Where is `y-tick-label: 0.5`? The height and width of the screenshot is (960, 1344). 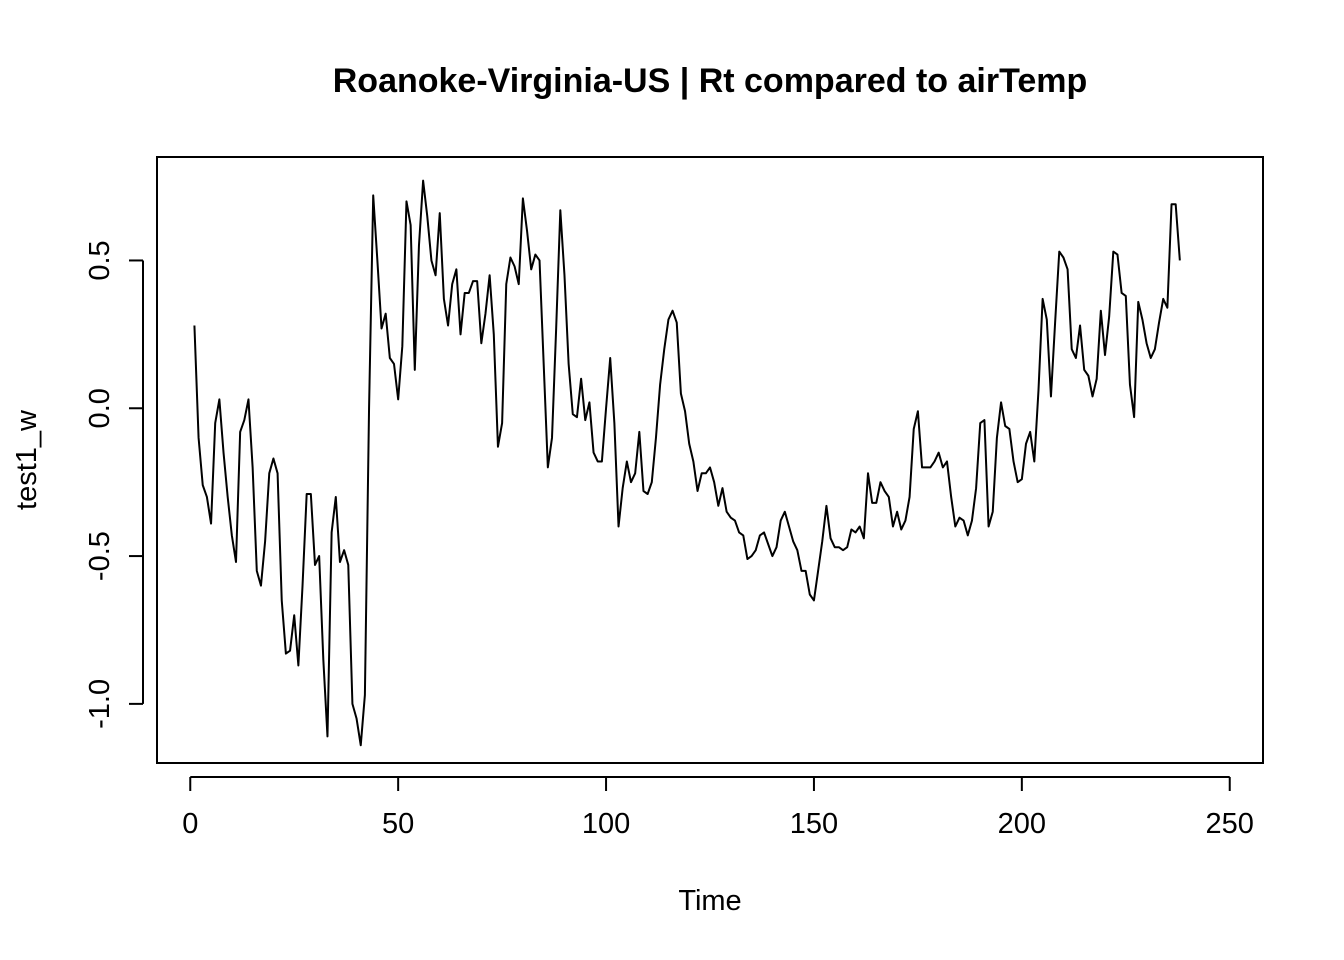
y-tick-label: 0.5 is located at coordinates (100, 260).